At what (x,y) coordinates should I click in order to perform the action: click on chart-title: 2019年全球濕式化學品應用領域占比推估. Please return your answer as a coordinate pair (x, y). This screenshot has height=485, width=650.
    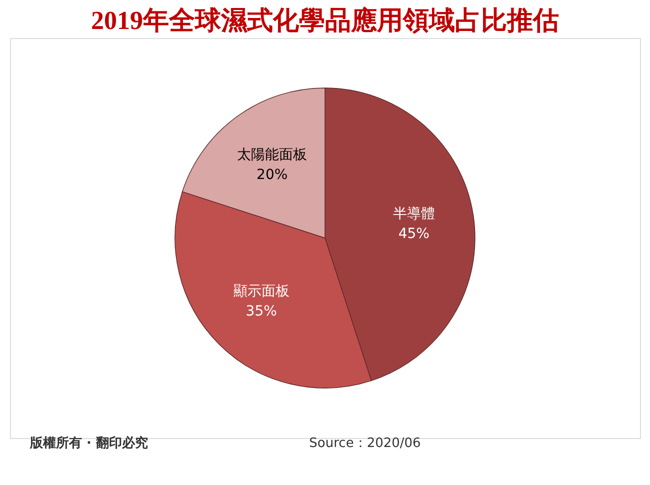
    Looking at the image, I should click on (325, 20).